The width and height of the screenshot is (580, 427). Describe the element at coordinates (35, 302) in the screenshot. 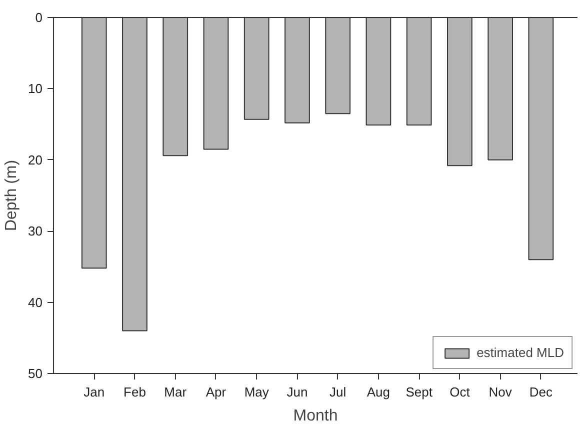

I see `y-tick-label: 40` at that location.